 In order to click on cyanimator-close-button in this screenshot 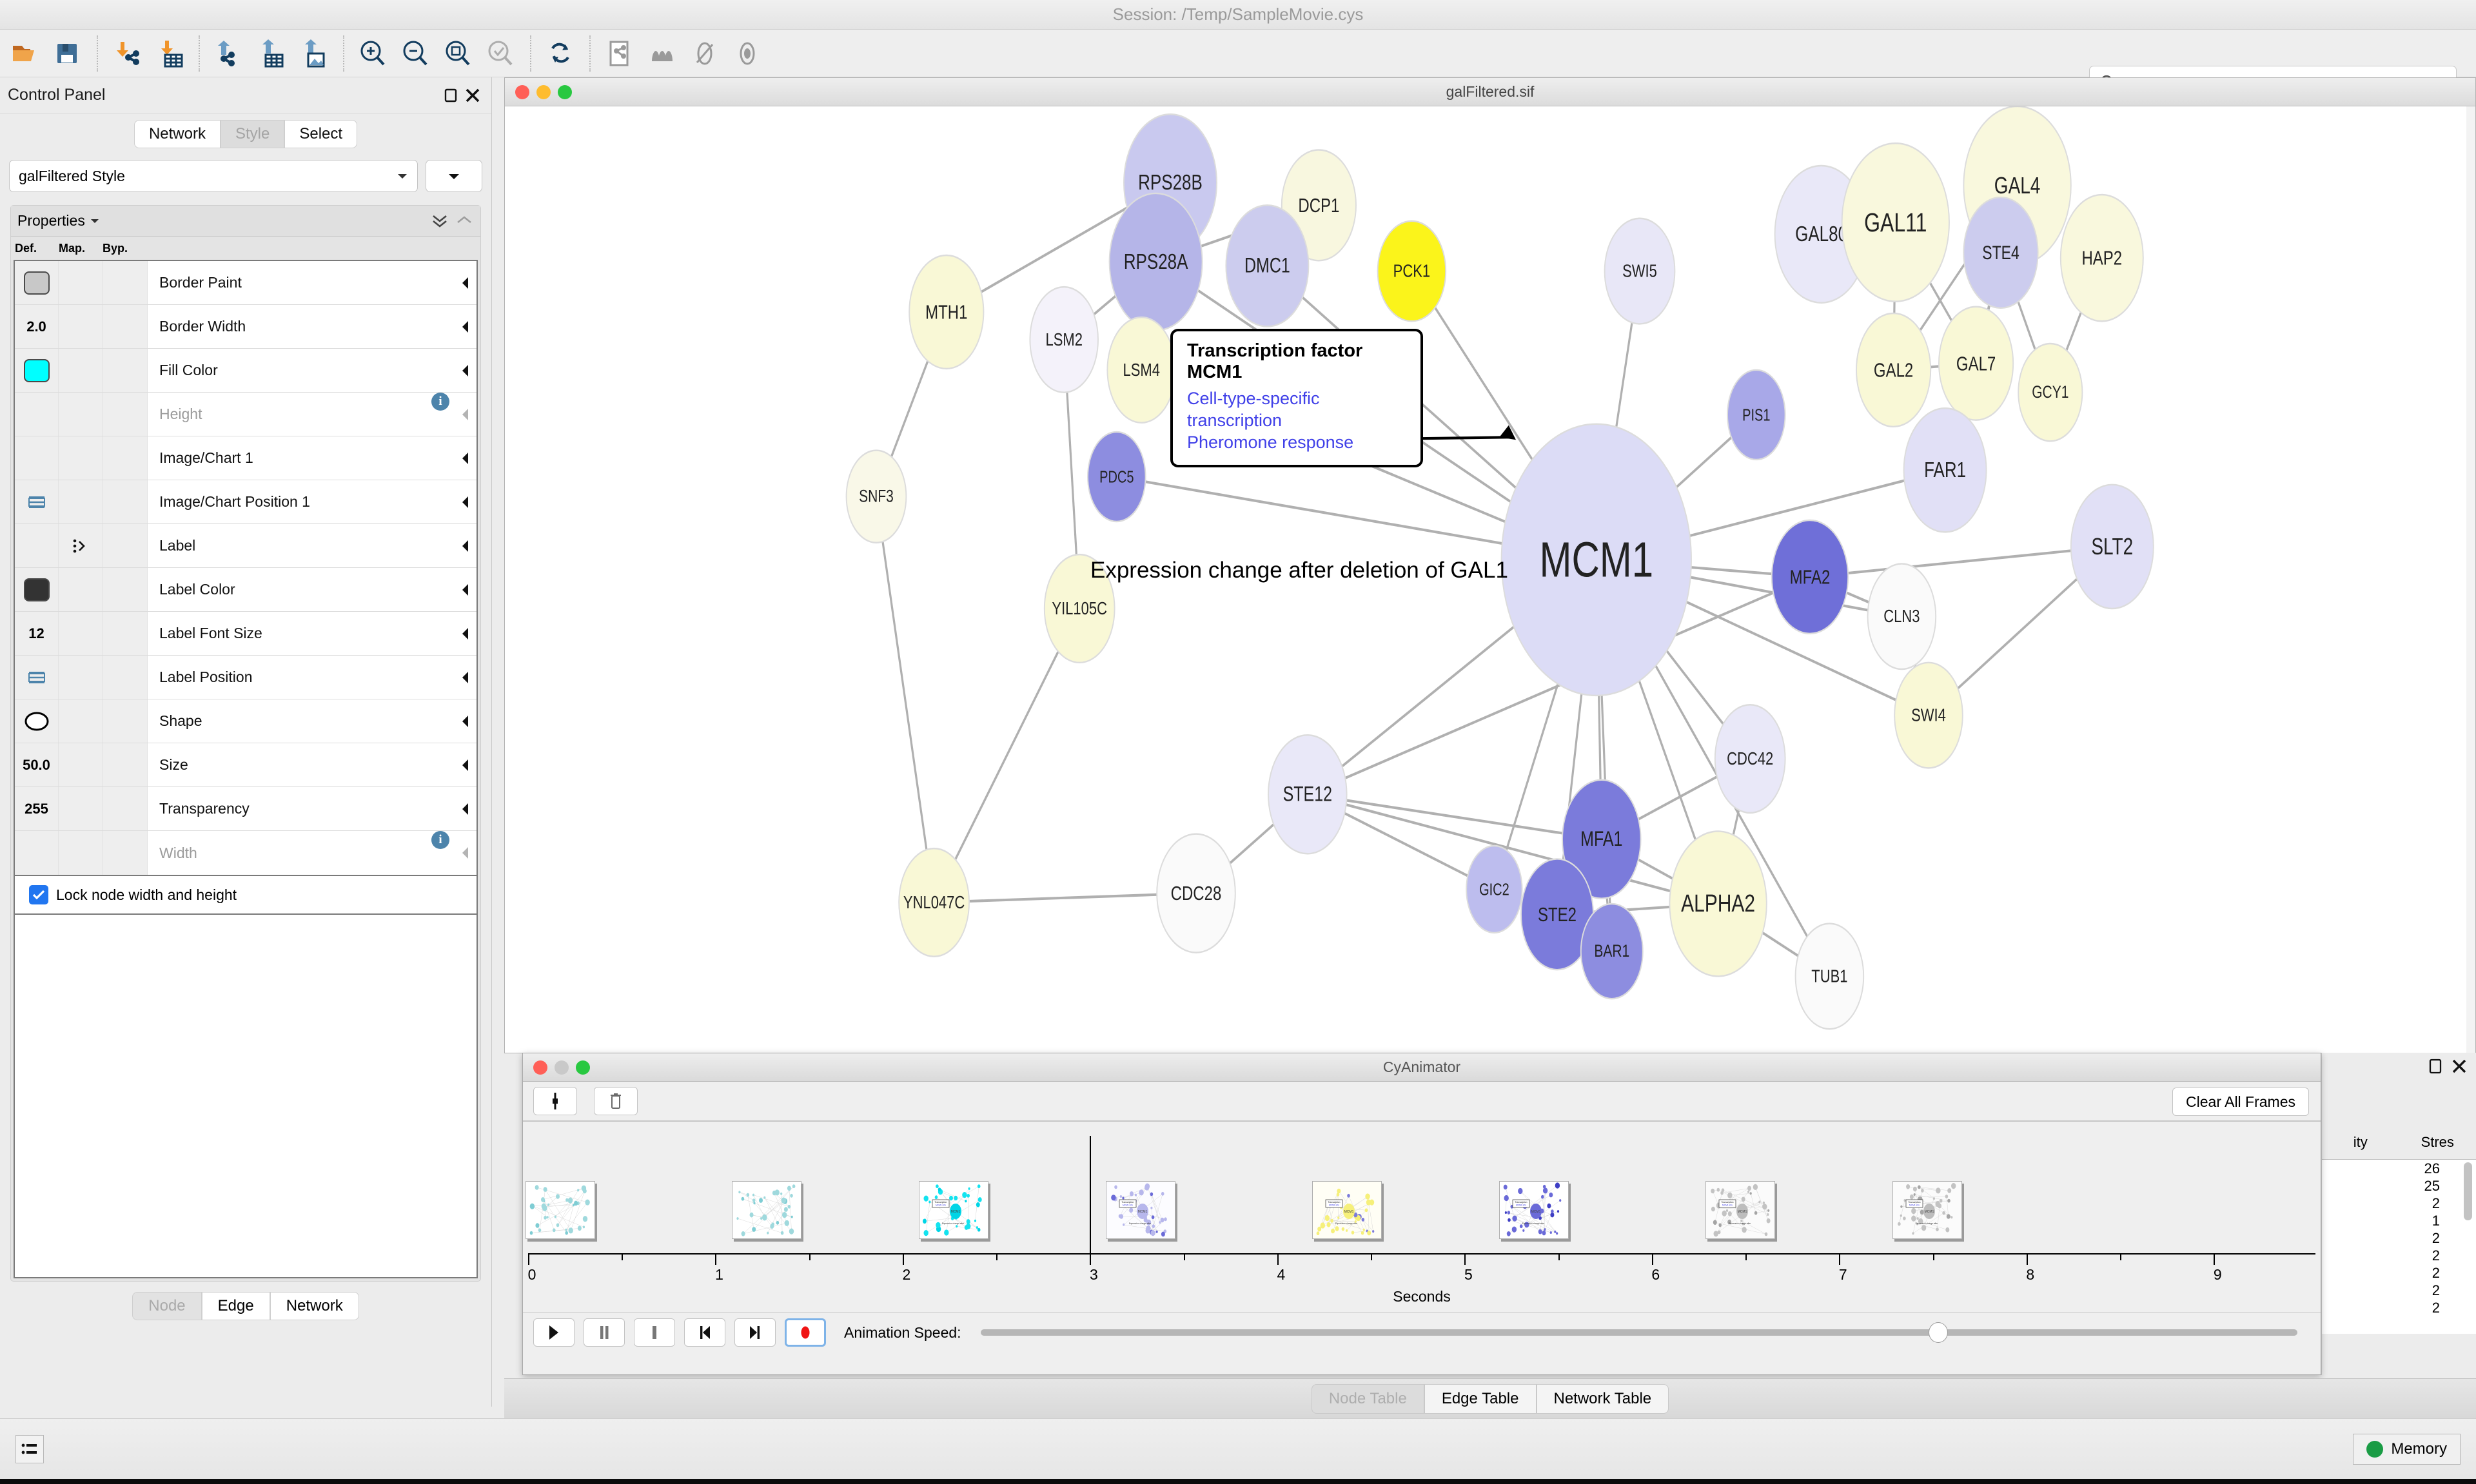, I will do `click(540, 1067)`.